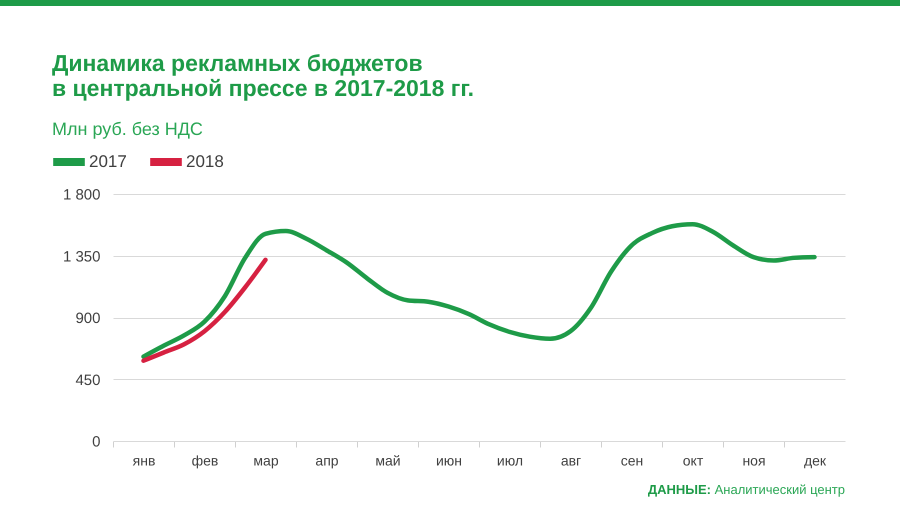  I want to click on chart-title: Динамика рекламных бюджетов в центральной прессе в 2017-2018 гг., so click(263, 75).